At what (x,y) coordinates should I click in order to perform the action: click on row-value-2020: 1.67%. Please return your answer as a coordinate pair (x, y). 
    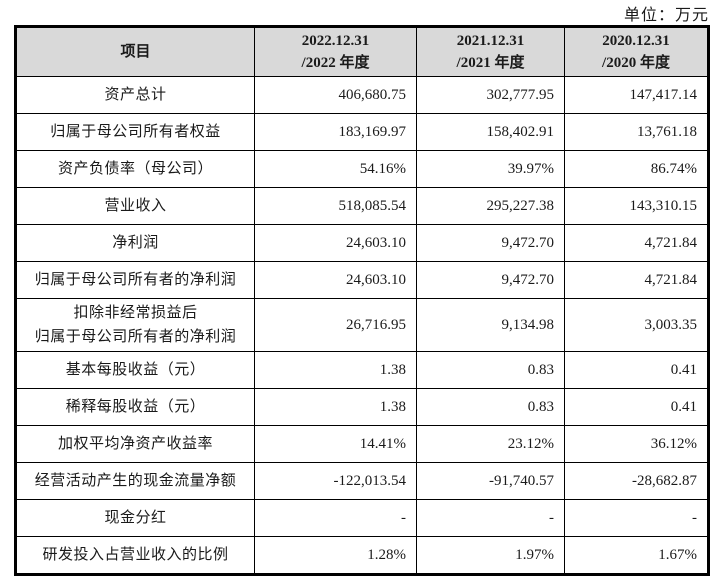
    Looking at the image, I should click on (636, 555).